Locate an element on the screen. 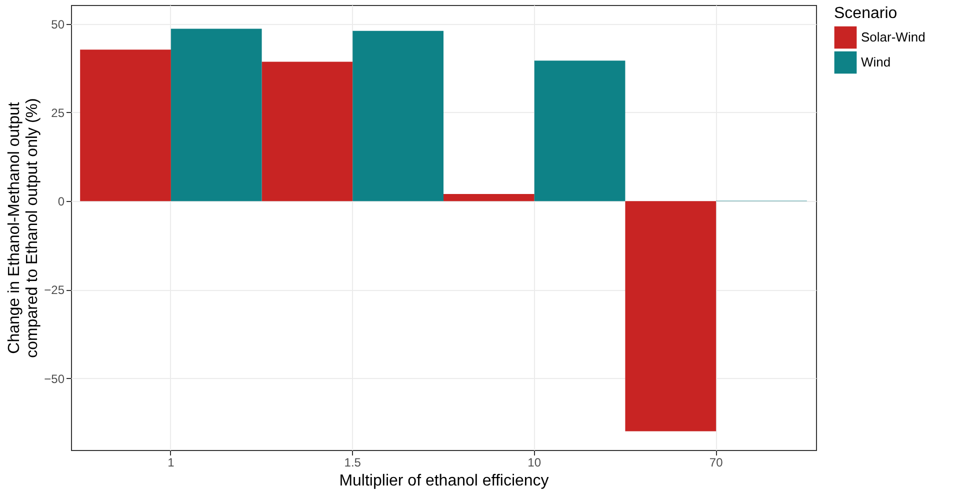 Image resolution: width=964 pixels, height=500 pixels. y-tick-label: −25 is located at coordinates (54, 290).